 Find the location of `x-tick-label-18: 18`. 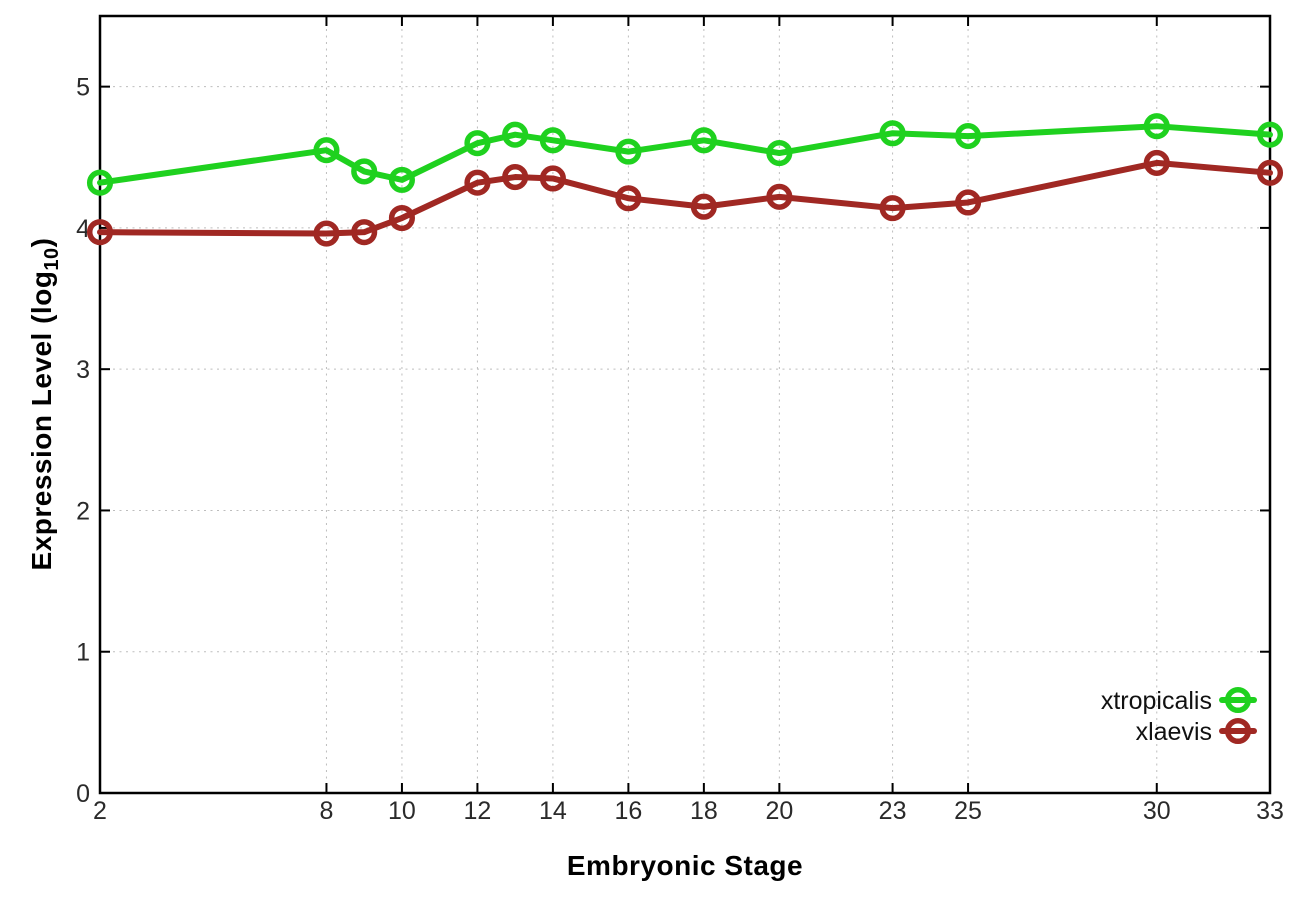

x-tick-label-18: 18 is located at coordinates (704, 811).